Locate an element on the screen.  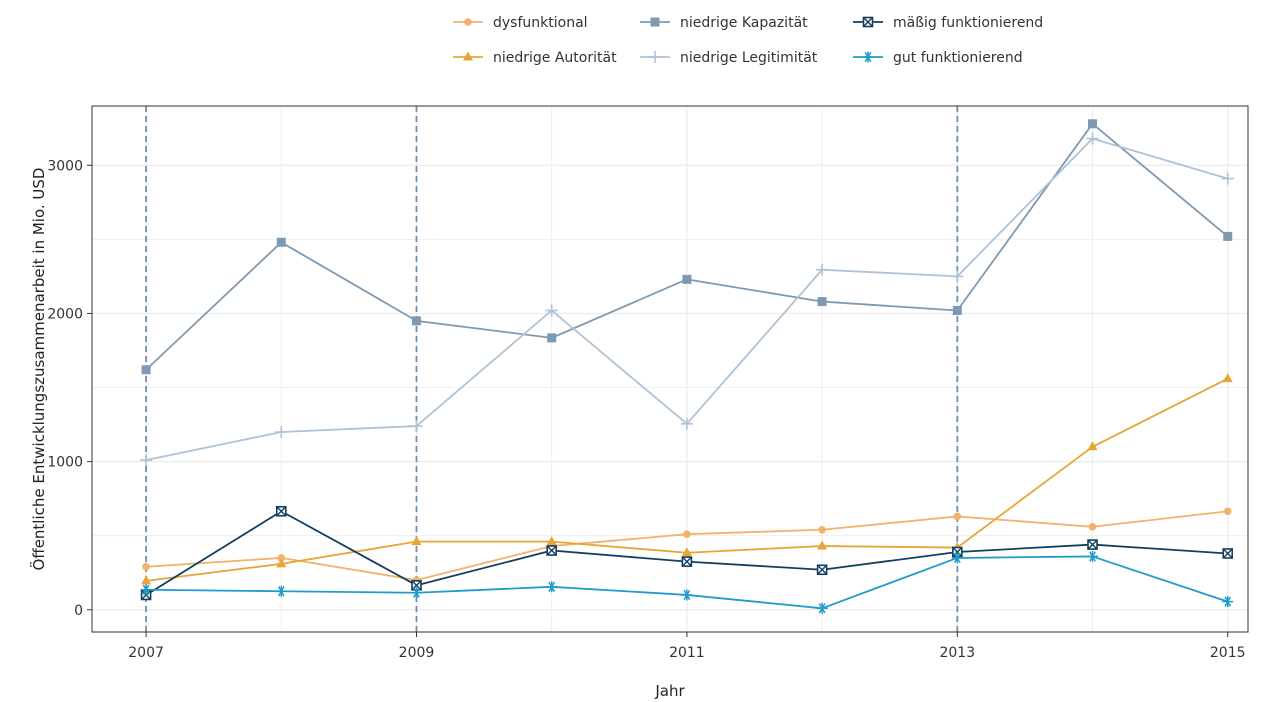
point-s4-2014-d2 is located at coordinates (1092, 544).